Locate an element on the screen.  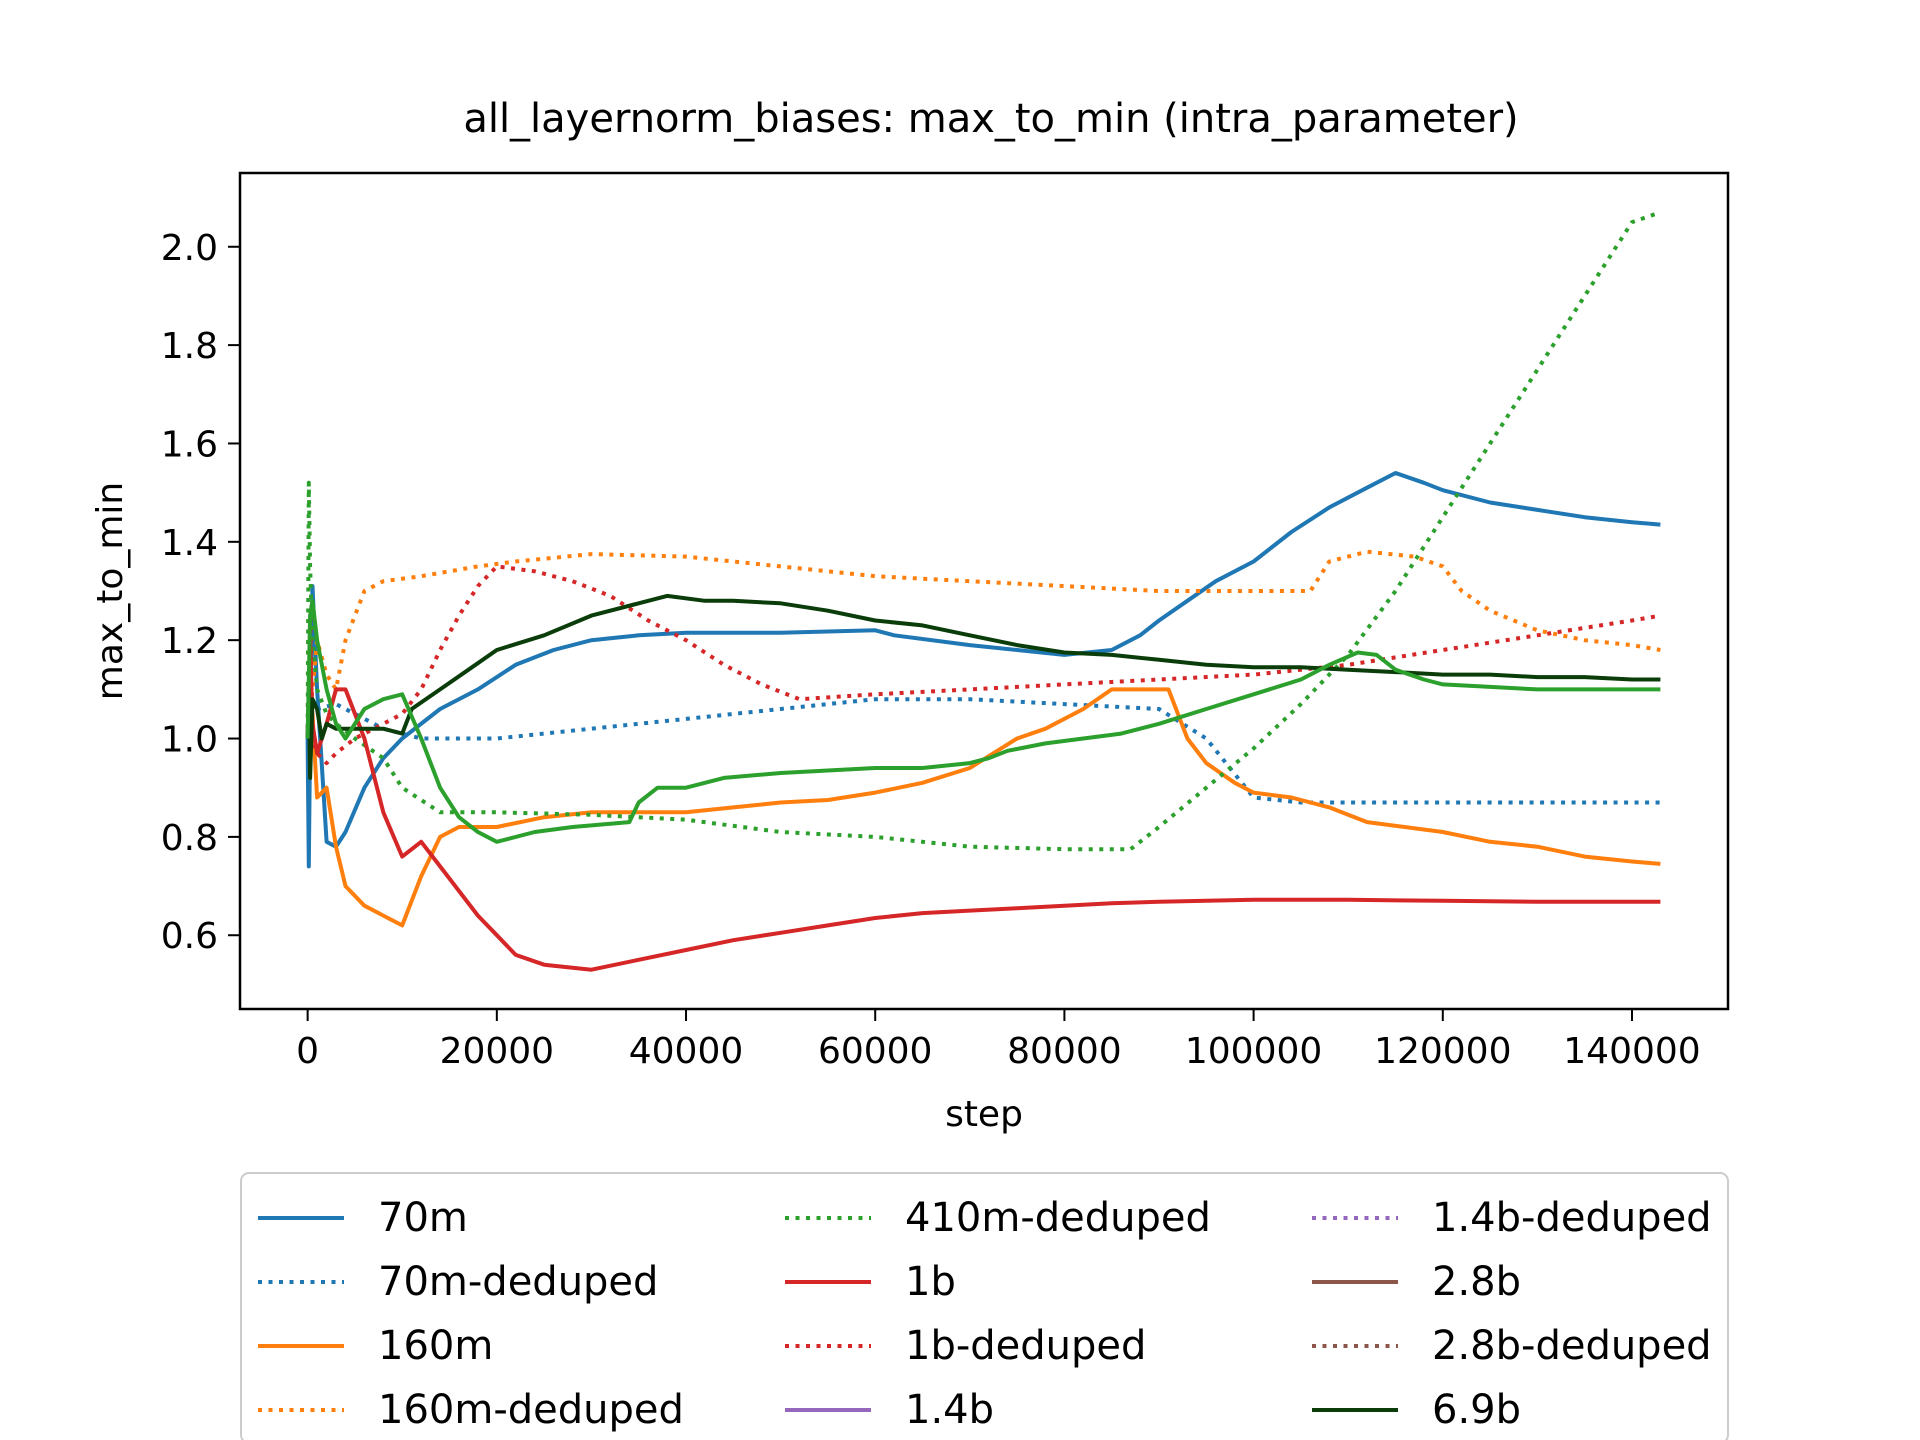
legend-label-160m-deduped: 160m-deduped is located at coordinates (531, 1410).